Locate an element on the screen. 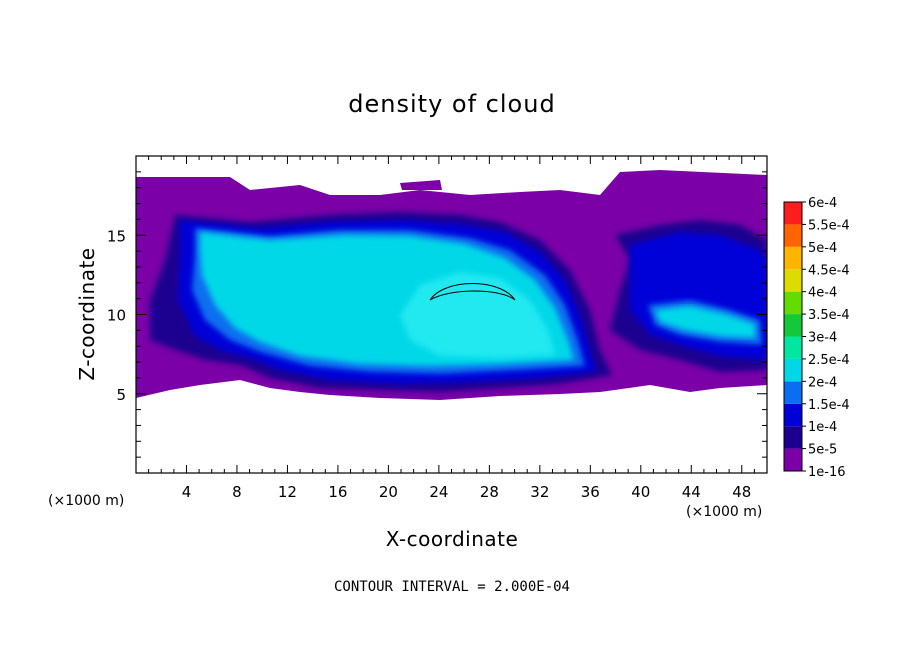 This screenshot has height=658, width=904. x-unit-left: (×1000 m) is located at coordinates (86, 501).